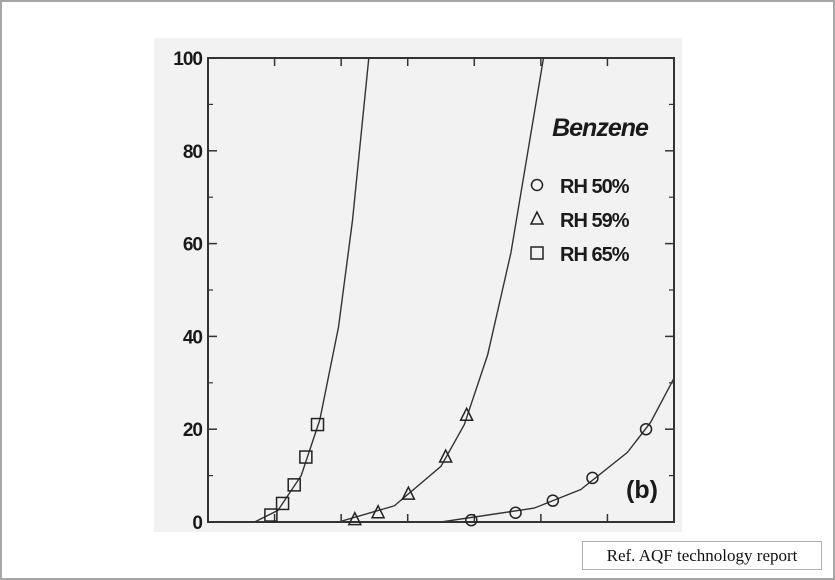  Describe the element at coordinates (187, 59) in the screenshot. I see `y-tick-label: 100` at that location.